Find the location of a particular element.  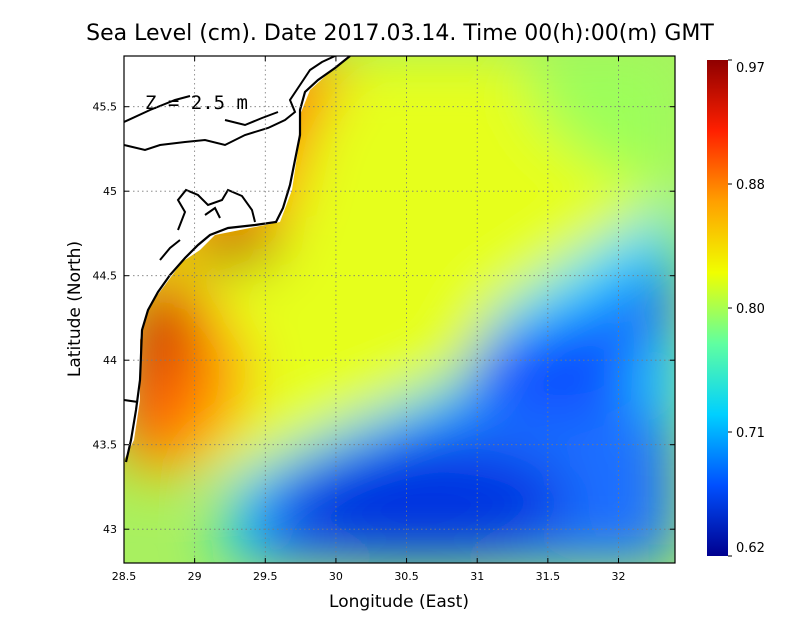

x-tick-label: 30.5 is located at coordinates (406, 576).